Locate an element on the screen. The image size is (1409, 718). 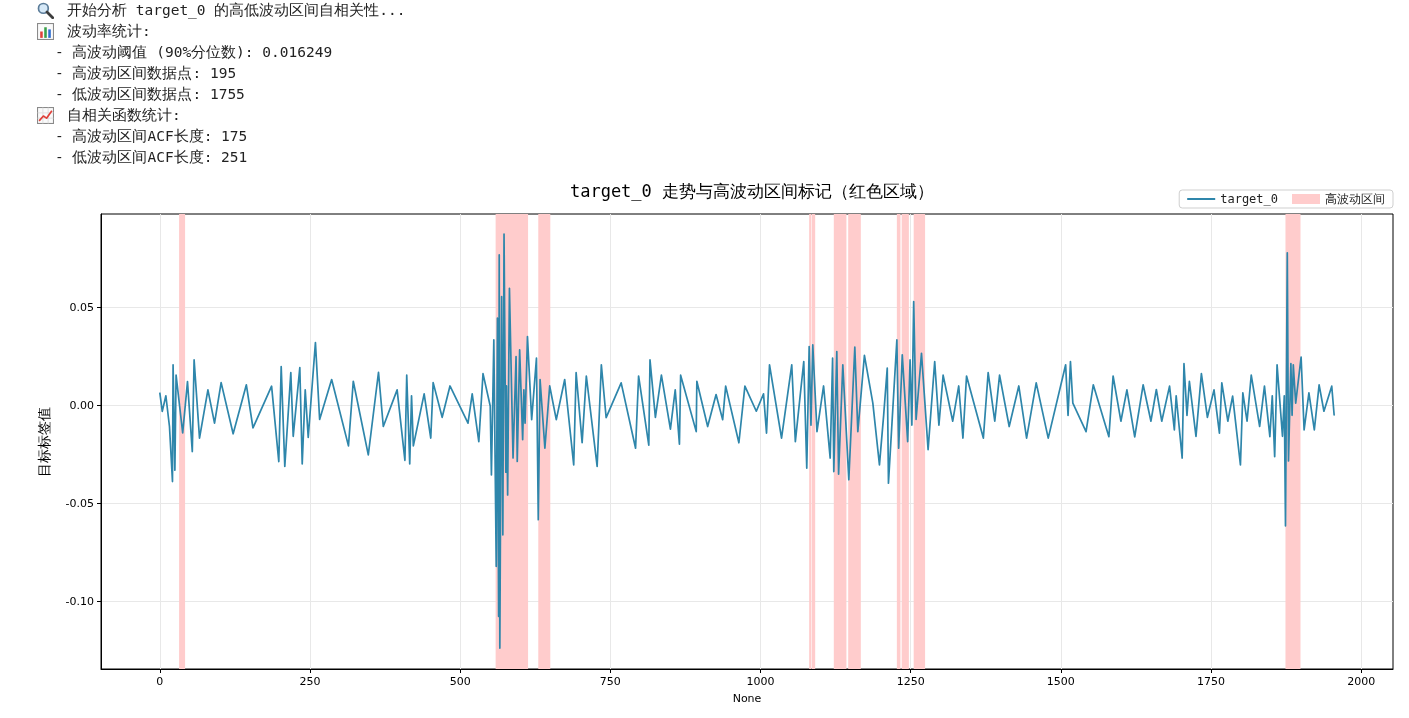
y-tick-label: -0.10 is located at coordinates (79, 601).